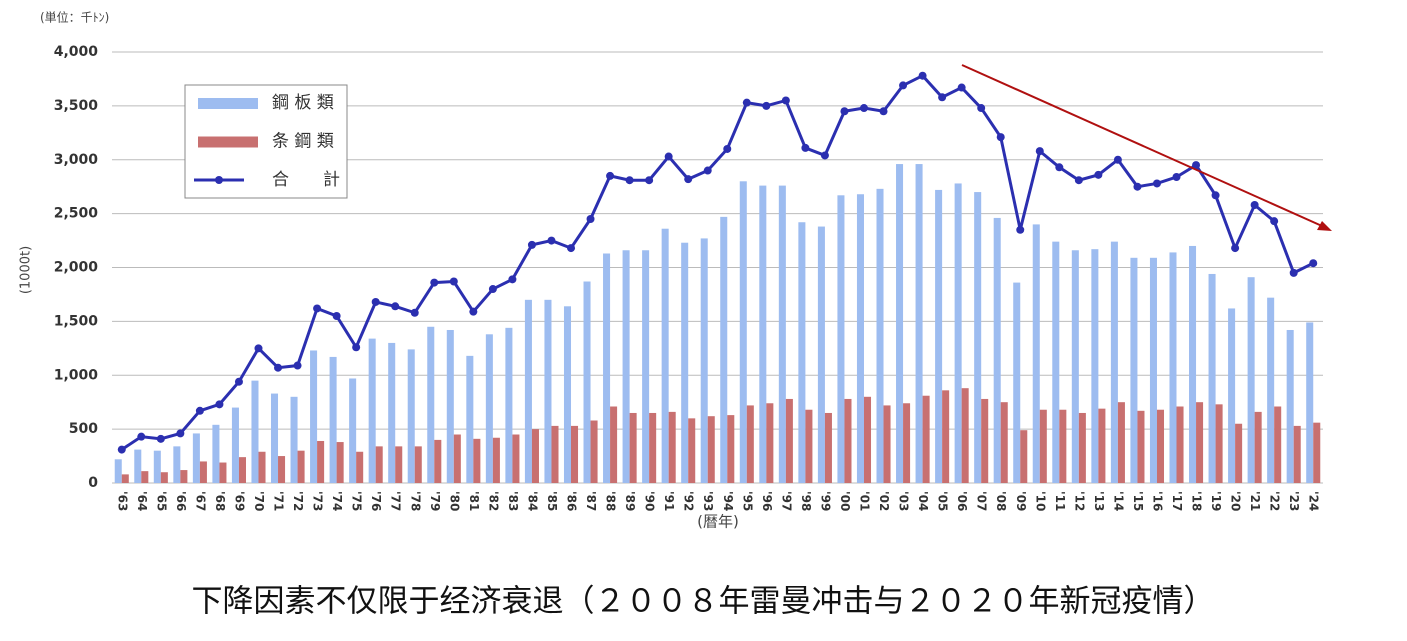 This screenshot has height=641, width=1407. I want to click on x-tick-label: '02, so click(884, 501).